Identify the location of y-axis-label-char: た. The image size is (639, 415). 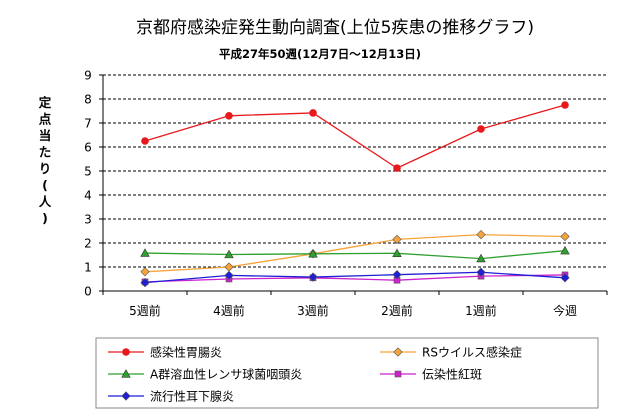
(45, 152).